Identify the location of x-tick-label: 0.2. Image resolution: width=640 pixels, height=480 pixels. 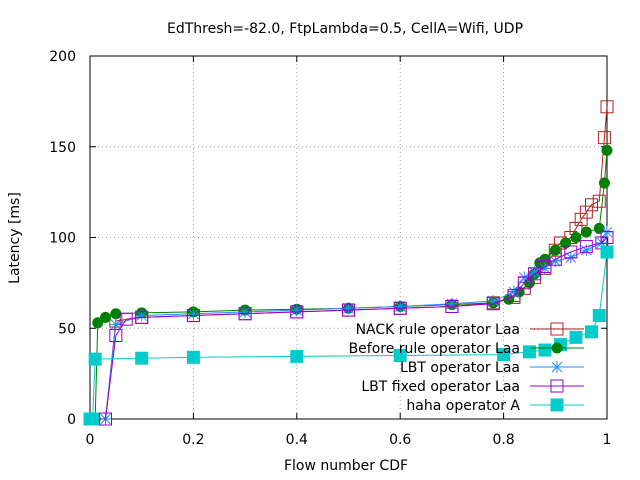
(193, 440).